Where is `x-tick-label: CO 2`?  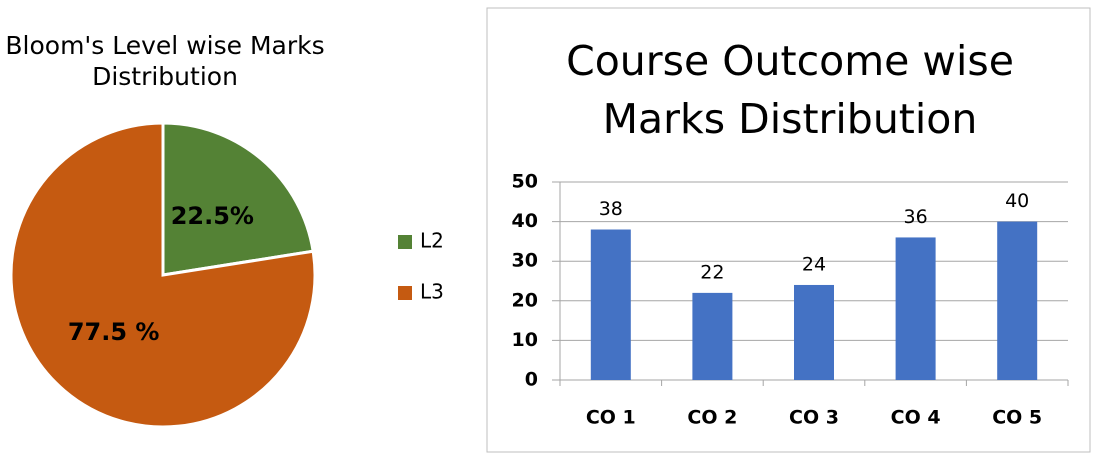
x-tick-label: CO 2 is located at coordinates (712, 418).